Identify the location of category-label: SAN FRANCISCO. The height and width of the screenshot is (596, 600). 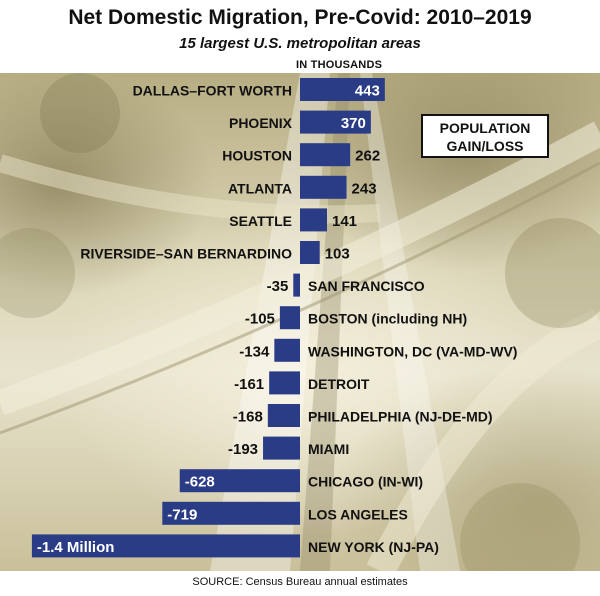
(366, 286).